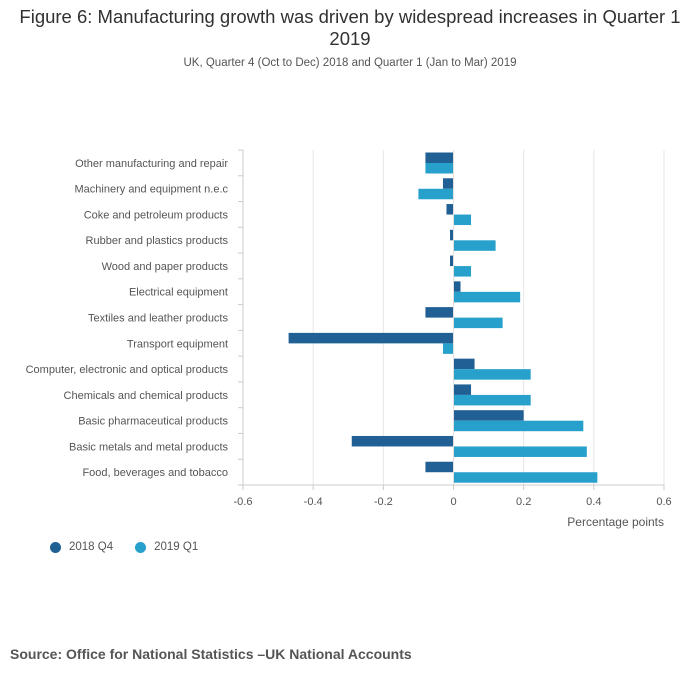 This screenshot has width=700, height=682. Describe the element at coordinates (148, 447) in the screenshot. I see `category-label: Basic metals and metal products` at that location.